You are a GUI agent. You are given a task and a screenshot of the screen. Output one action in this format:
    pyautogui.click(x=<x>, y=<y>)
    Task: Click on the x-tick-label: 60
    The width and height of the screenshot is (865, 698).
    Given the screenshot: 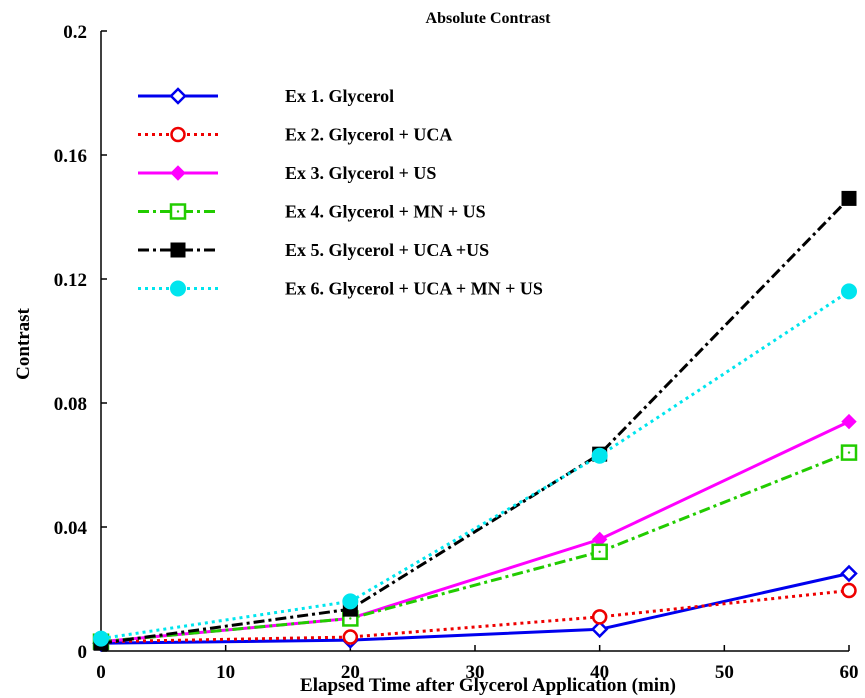 What is the action you would take?
    pyautogui.click(x=849, y=672)
    